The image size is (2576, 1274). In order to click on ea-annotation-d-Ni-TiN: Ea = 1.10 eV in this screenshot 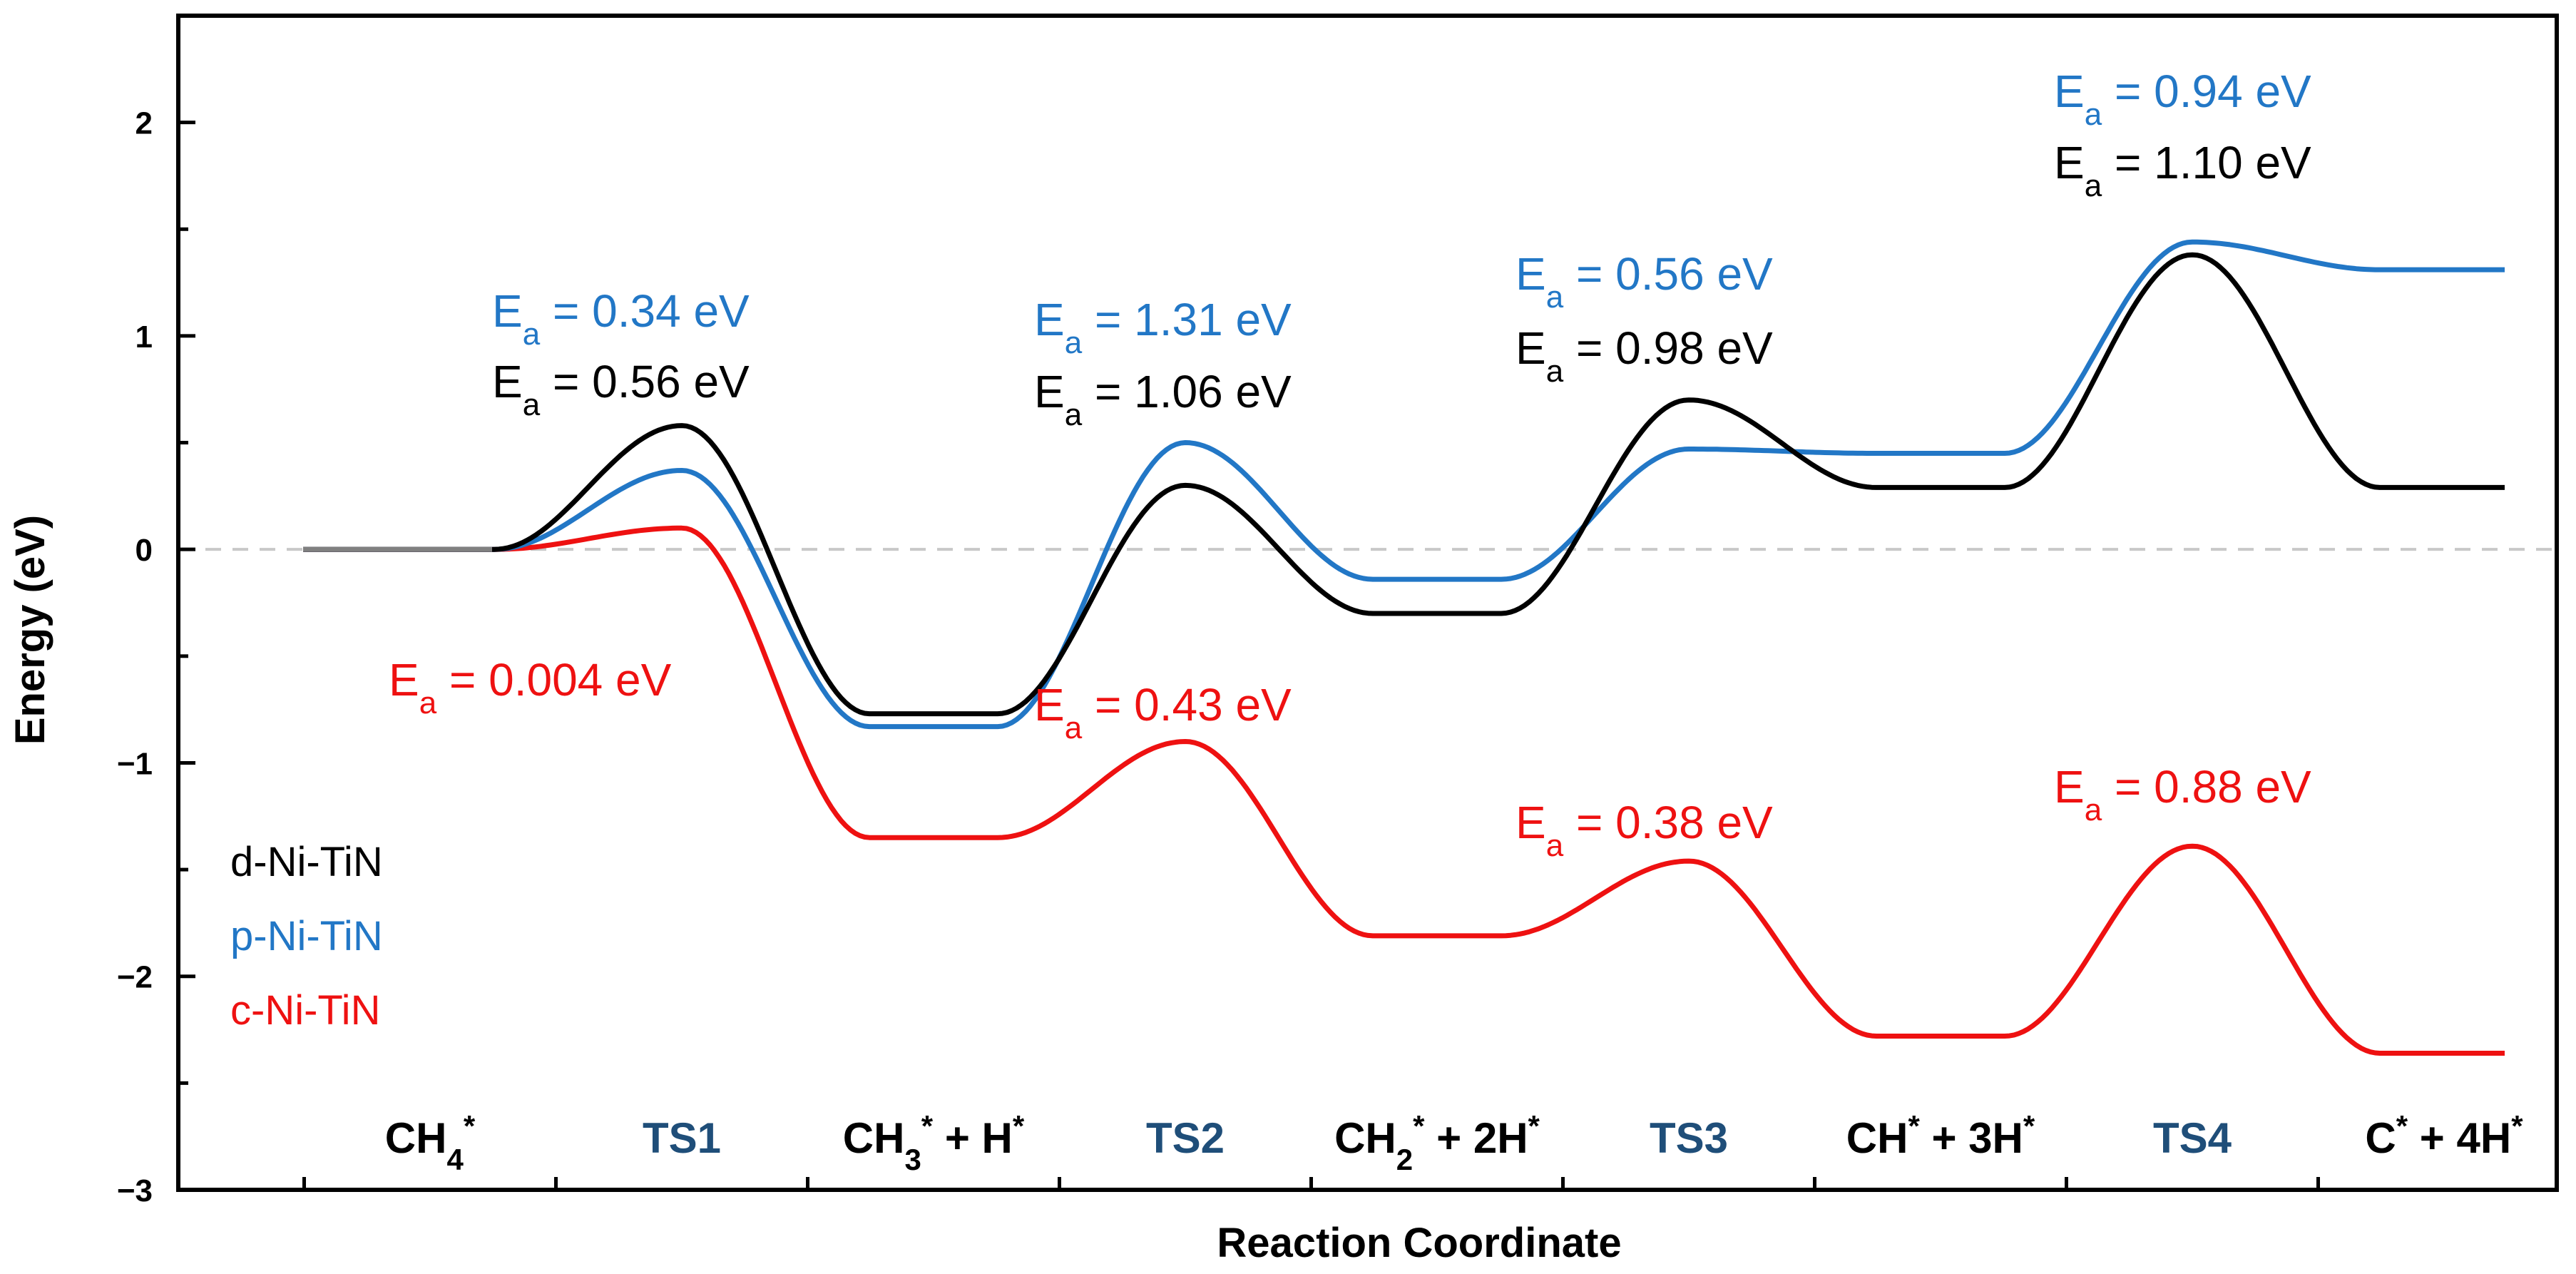, I will do `click(2183, 170)`.